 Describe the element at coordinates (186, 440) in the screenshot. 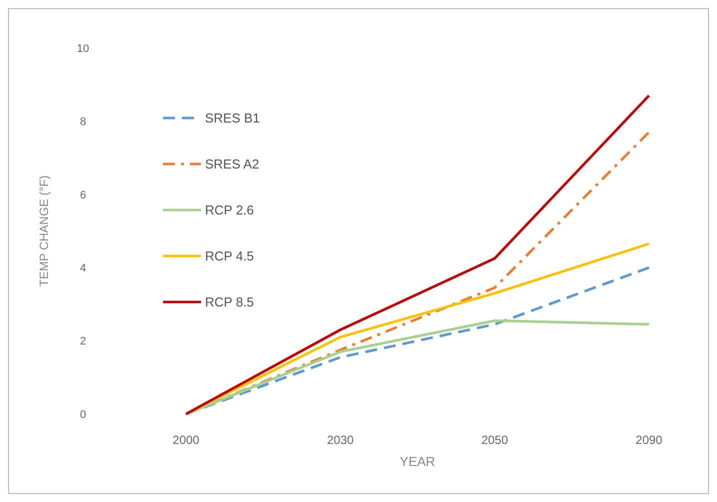

I see `x-tick-label: 2000` at that location.